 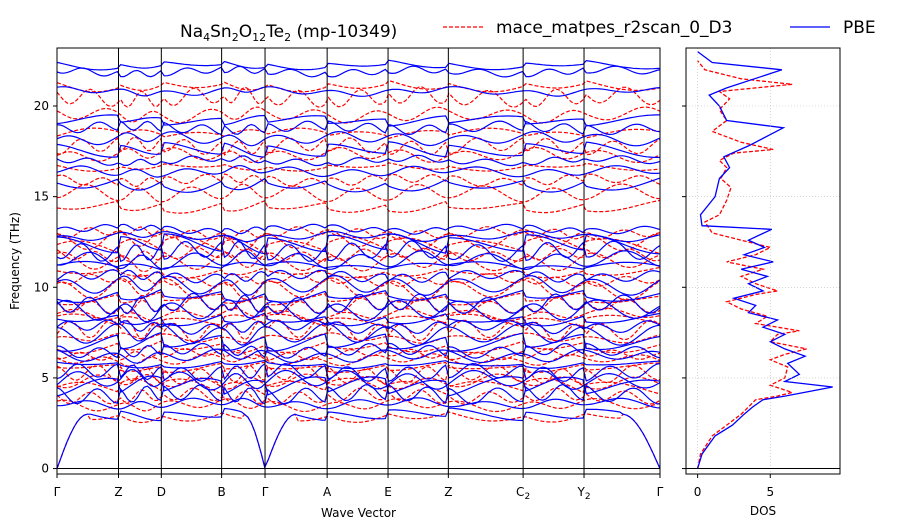 What do you see at coordinates (698, 492) in the screenshot?
I see `dos-x-tick-label: 0` at bounding box center [698, 492].